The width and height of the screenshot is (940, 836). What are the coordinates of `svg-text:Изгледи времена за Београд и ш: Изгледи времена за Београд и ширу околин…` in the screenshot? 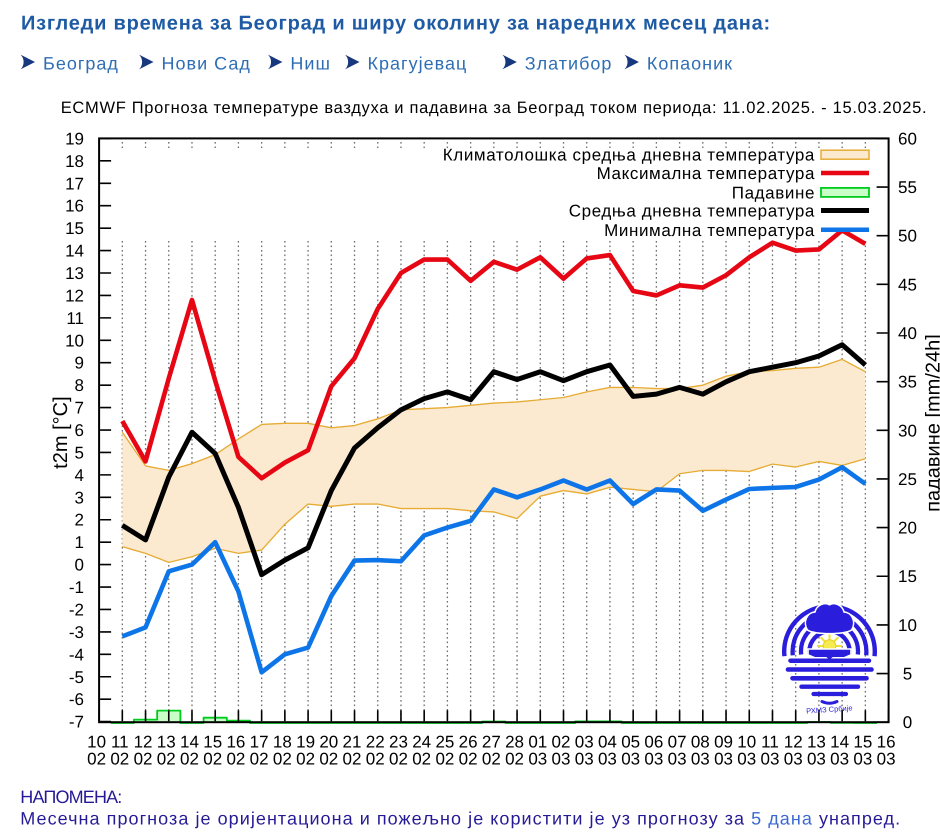 It's located at (396, 24).